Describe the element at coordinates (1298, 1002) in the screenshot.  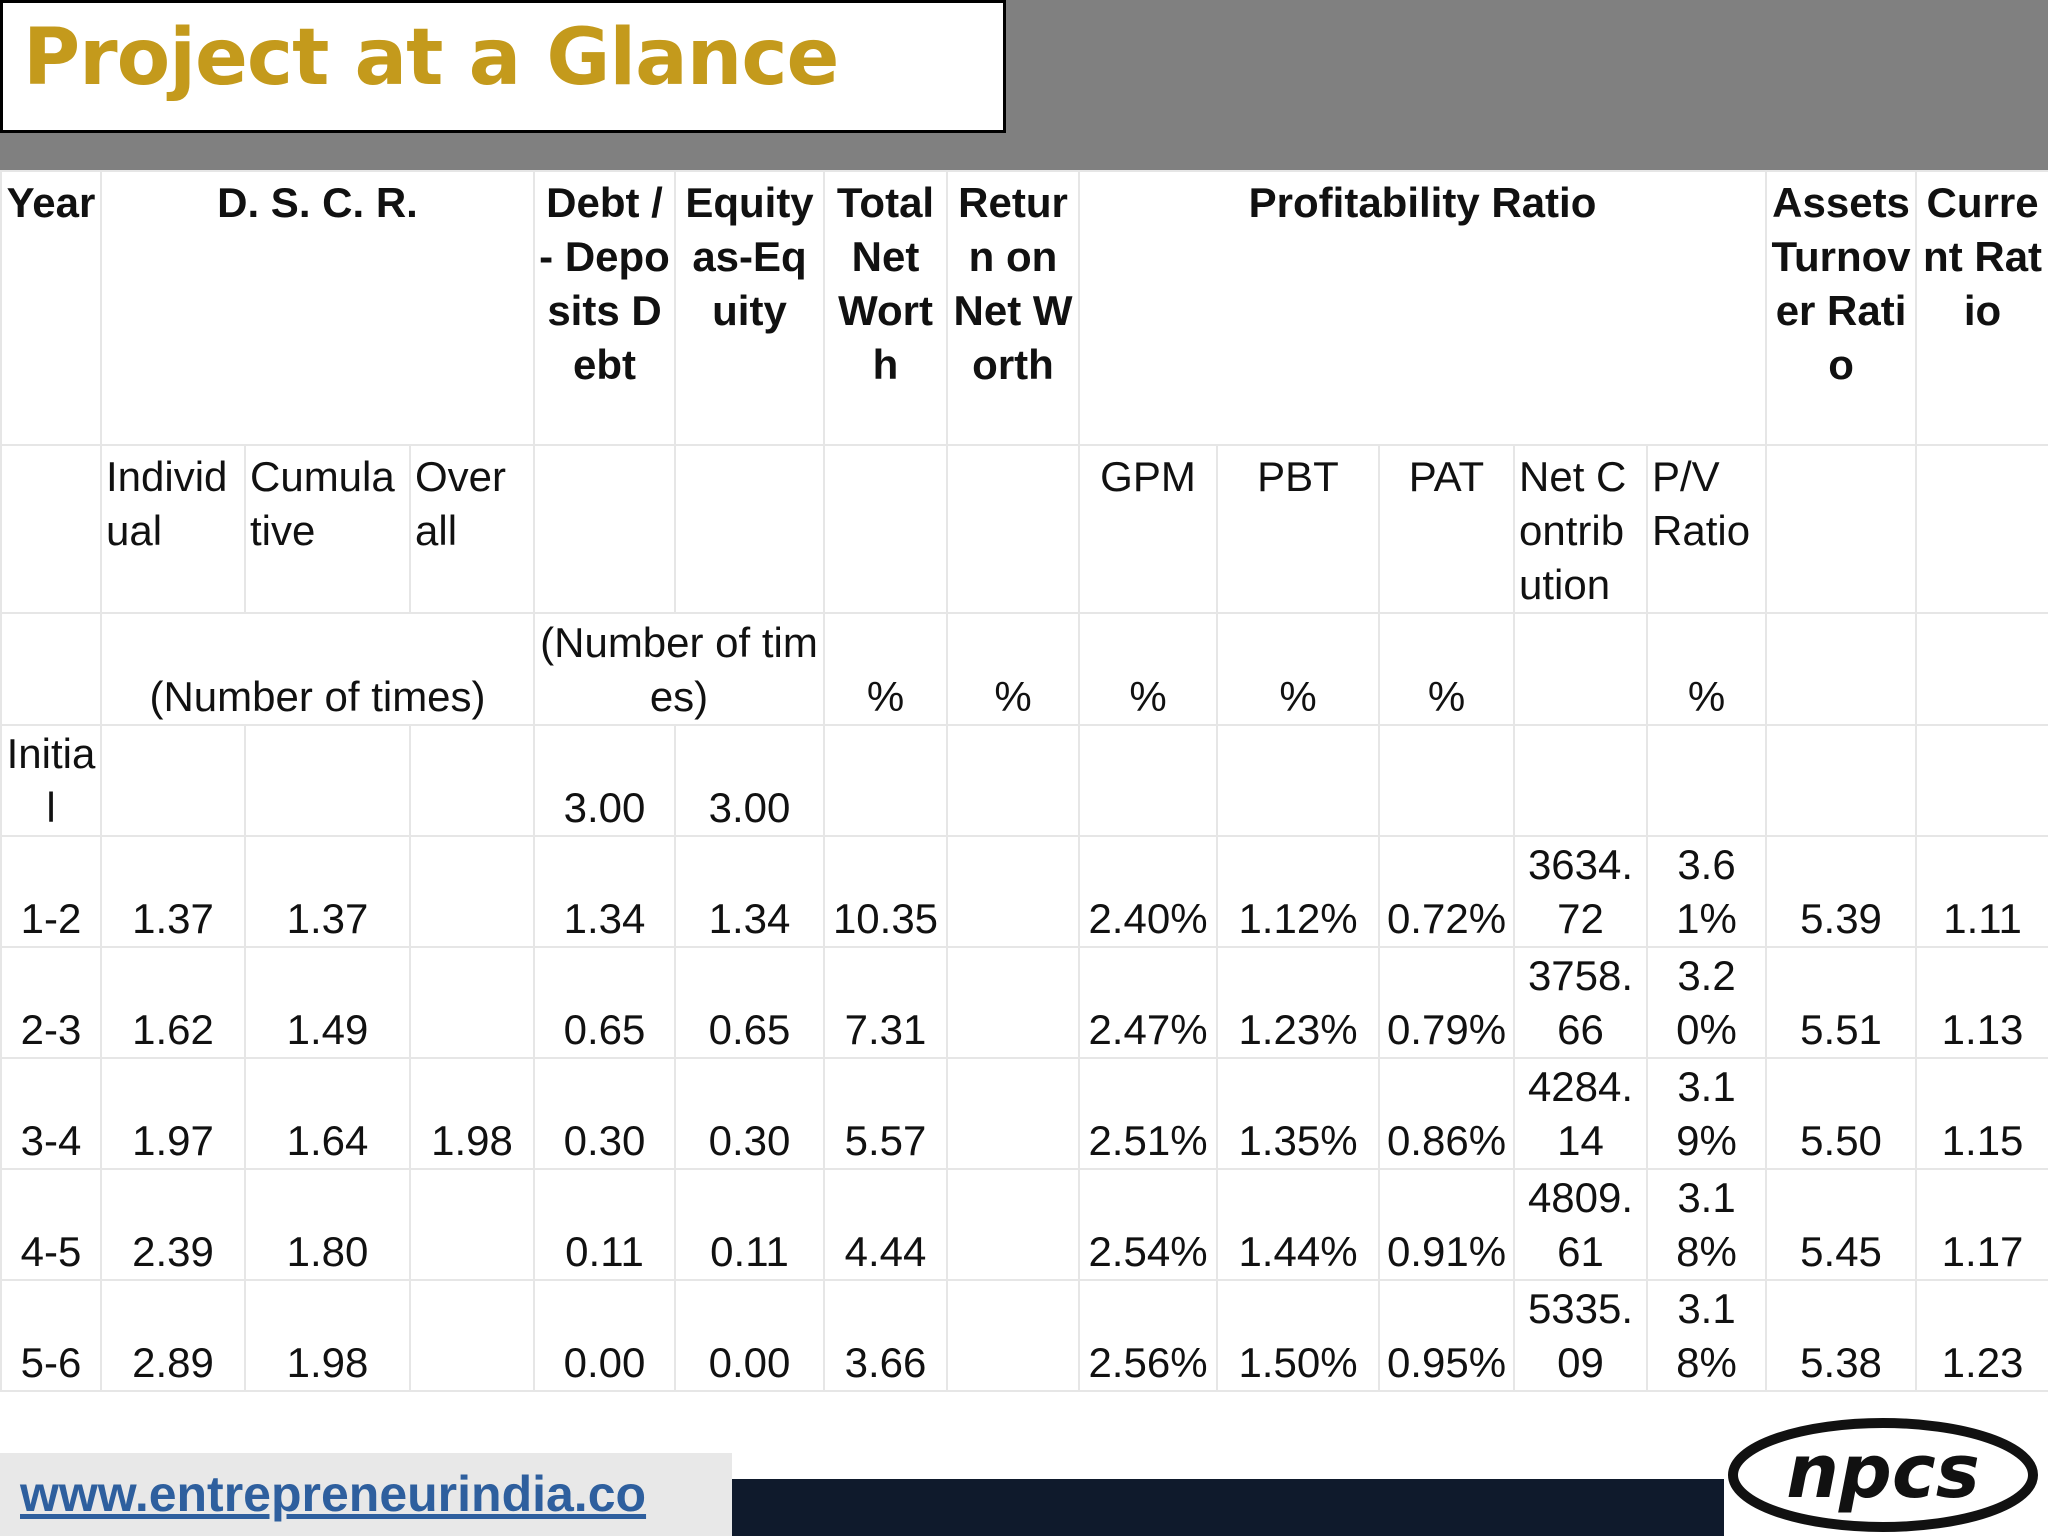
I see `value-cell: 1.23%` at that location.